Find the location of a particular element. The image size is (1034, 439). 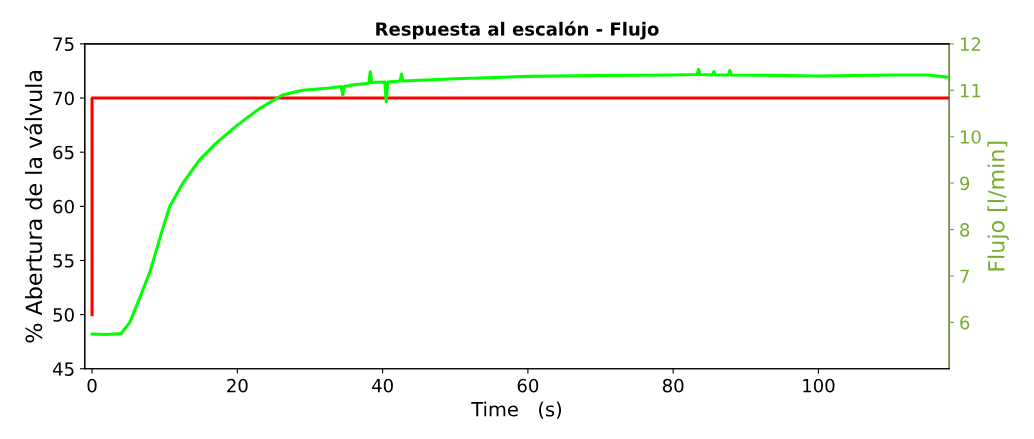

x-tick-label: 80 is located at coordinates (673, 385).